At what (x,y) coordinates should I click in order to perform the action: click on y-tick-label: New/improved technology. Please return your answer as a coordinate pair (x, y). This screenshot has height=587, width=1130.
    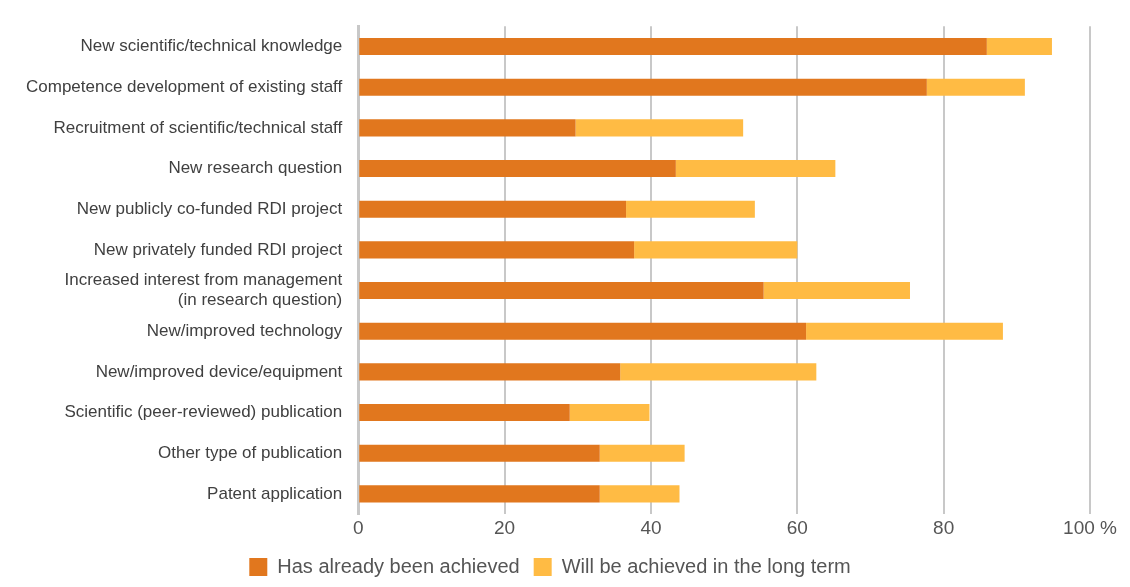
    Looking at the image, I should click on (244, 330).